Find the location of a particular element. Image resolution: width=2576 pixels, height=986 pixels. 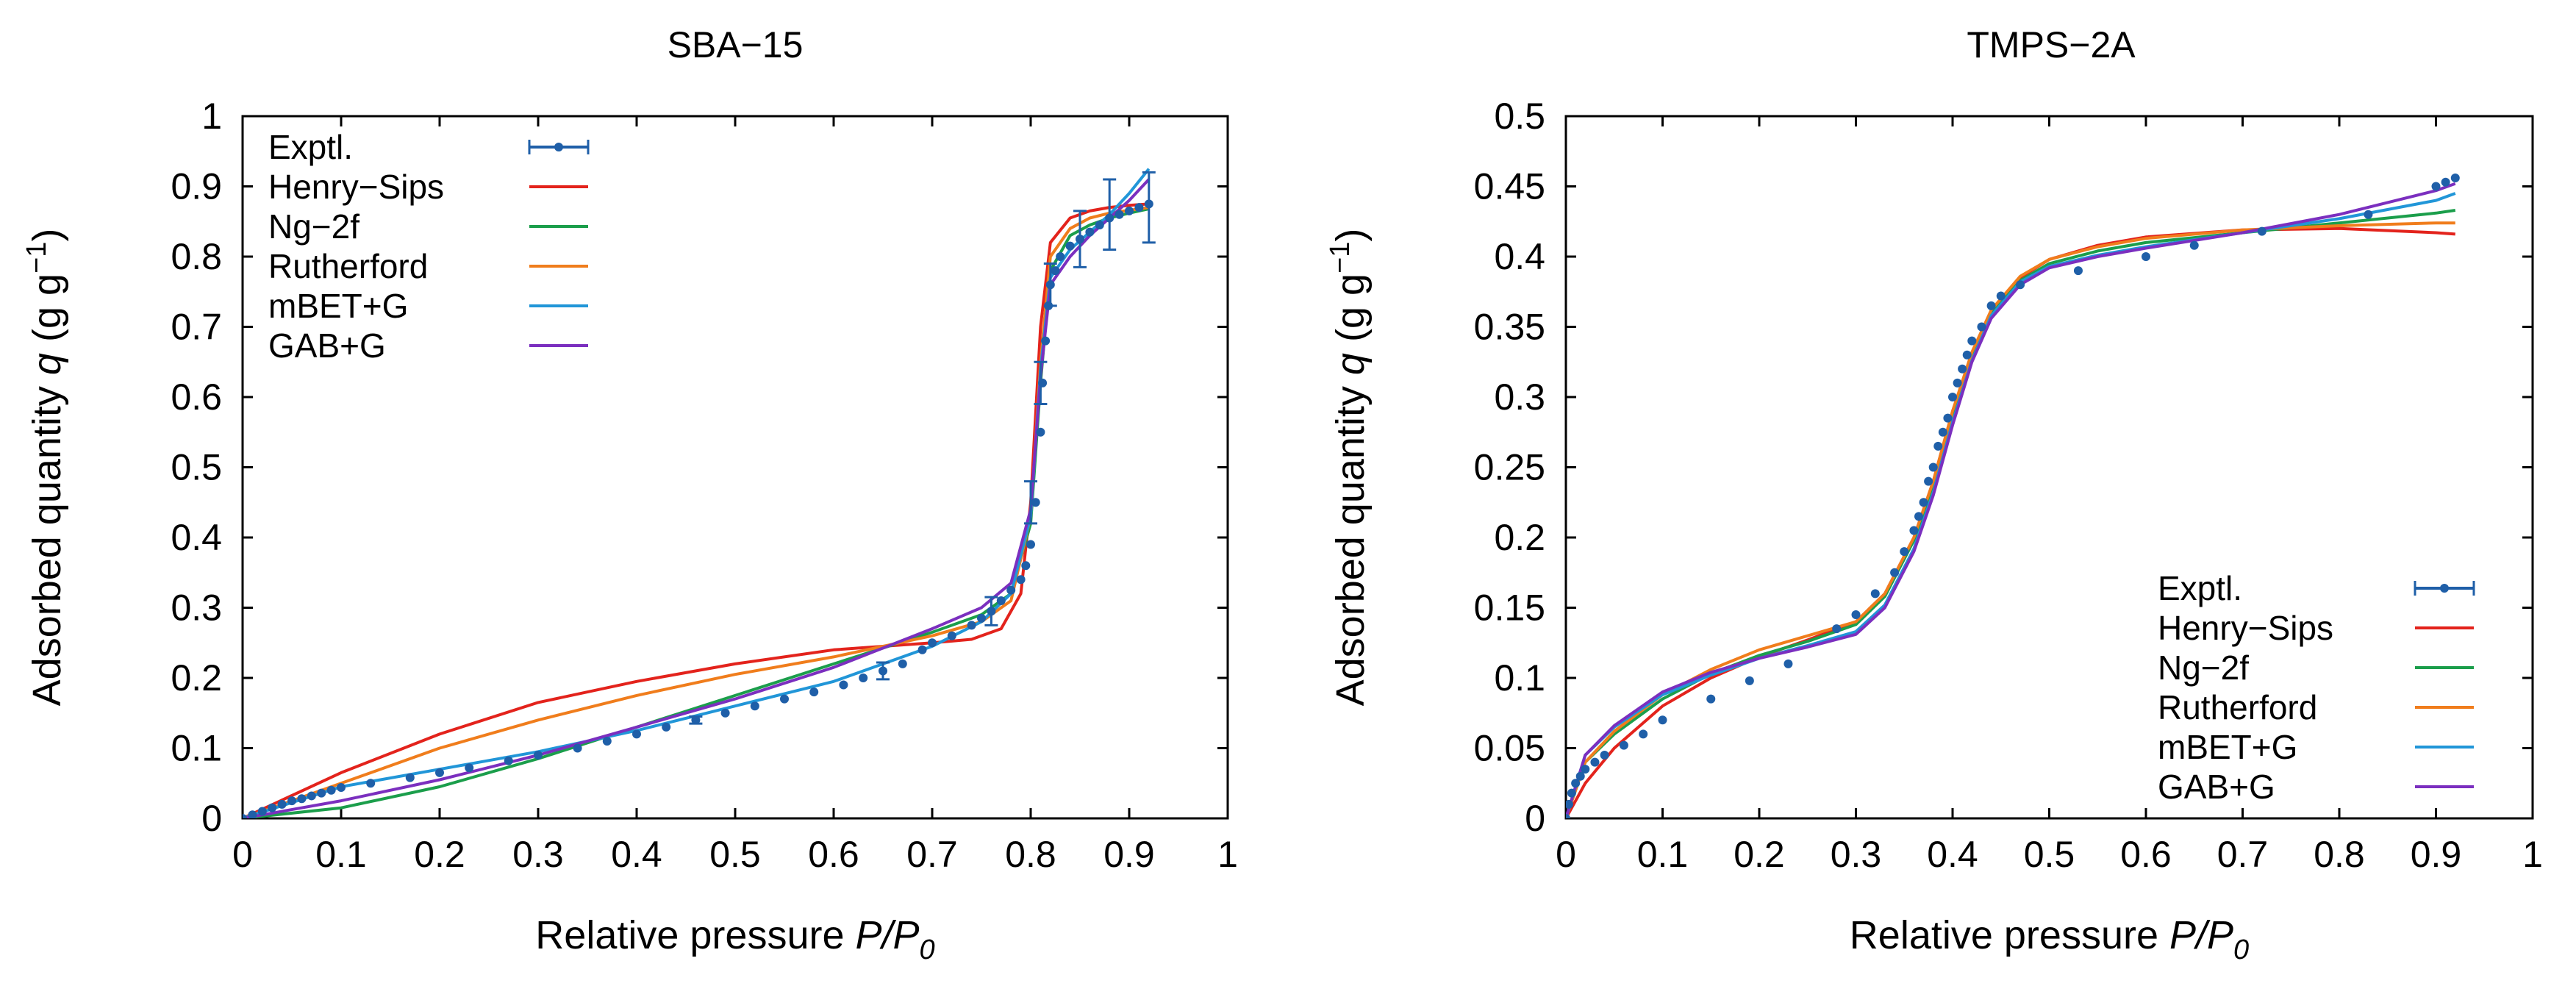

y-tick-label: 0.6 is located at coordinates (197, 397).